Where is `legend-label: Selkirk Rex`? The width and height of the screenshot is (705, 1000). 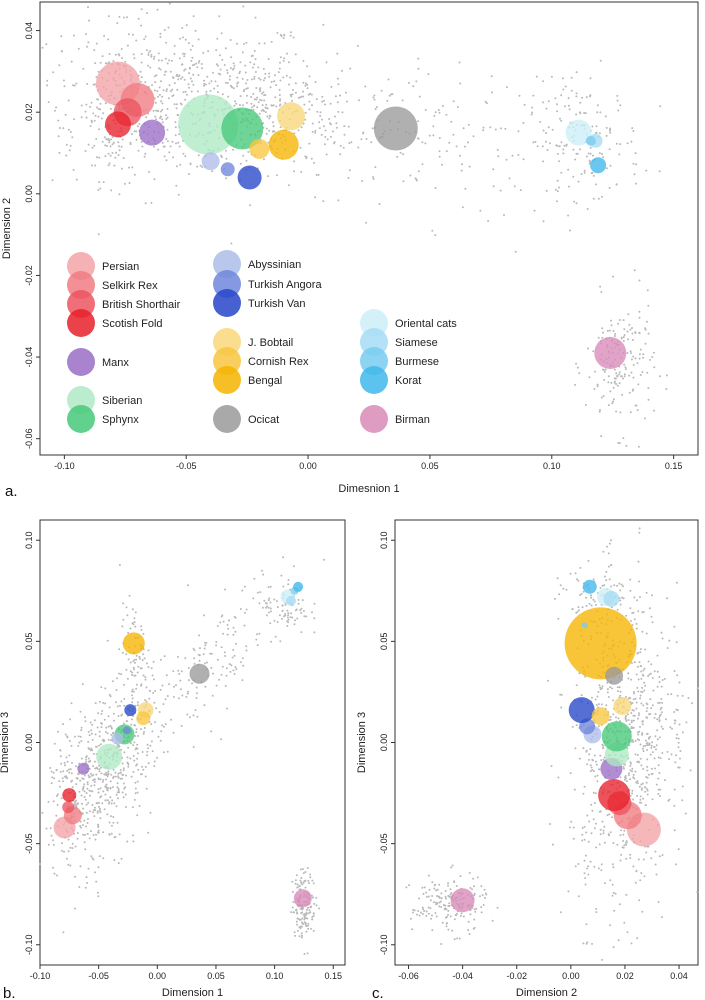 legend-label: Selkirk Rex is located at coordinates (130, 286).